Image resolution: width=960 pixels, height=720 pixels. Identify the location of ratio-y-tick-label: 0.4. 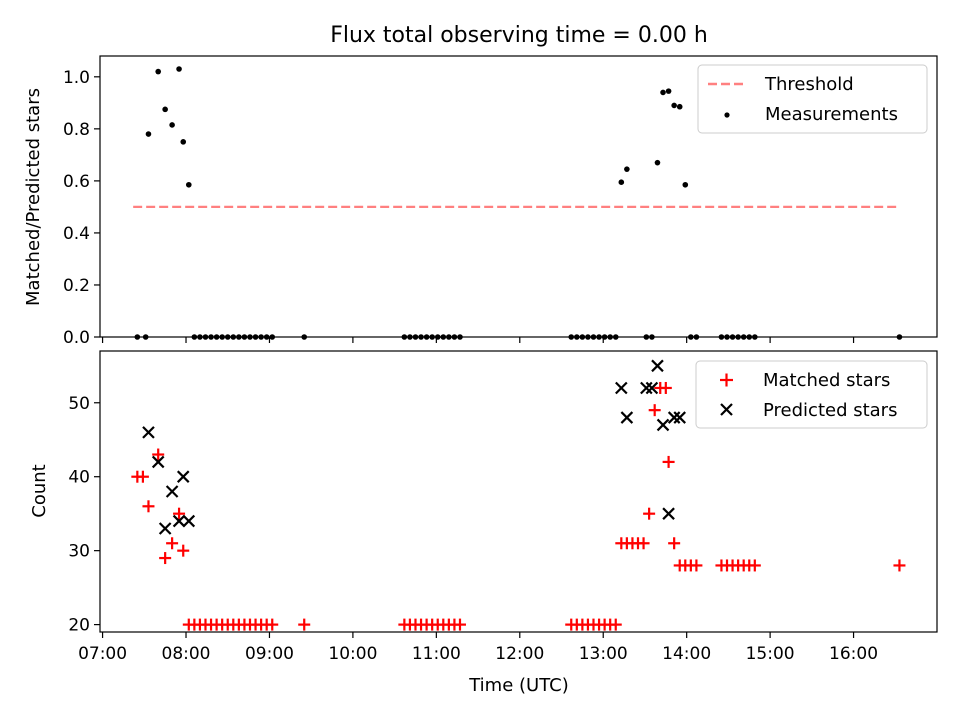
(76, 234).